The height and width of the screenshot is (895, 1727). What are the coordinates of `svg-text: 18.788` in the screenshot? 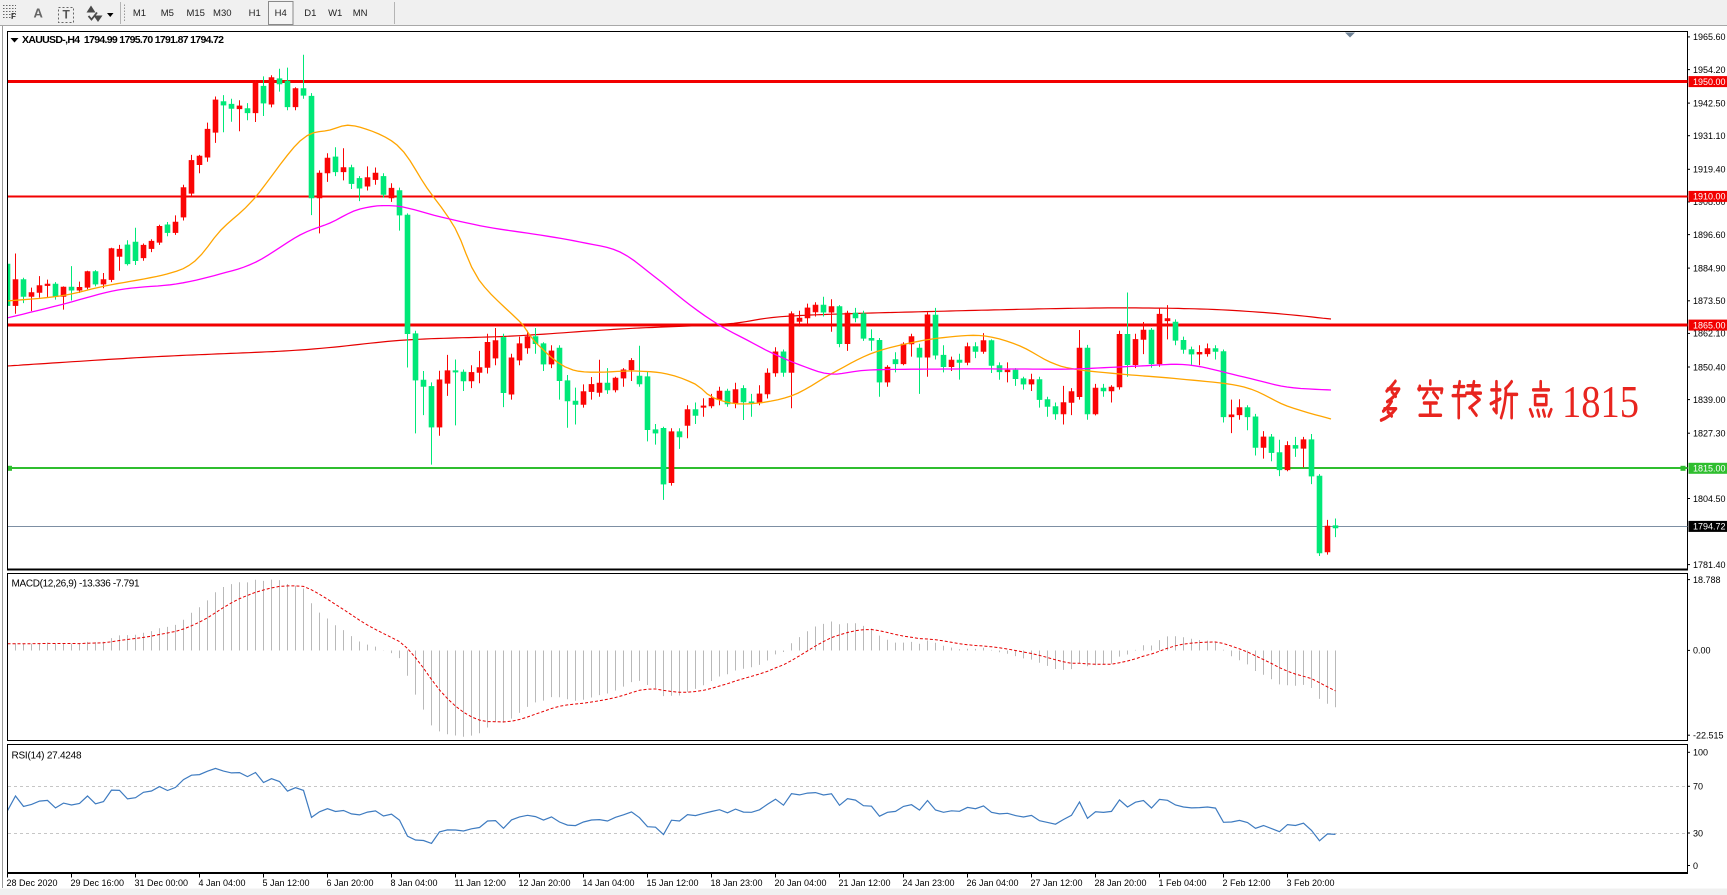 It's located at (1707, 580).